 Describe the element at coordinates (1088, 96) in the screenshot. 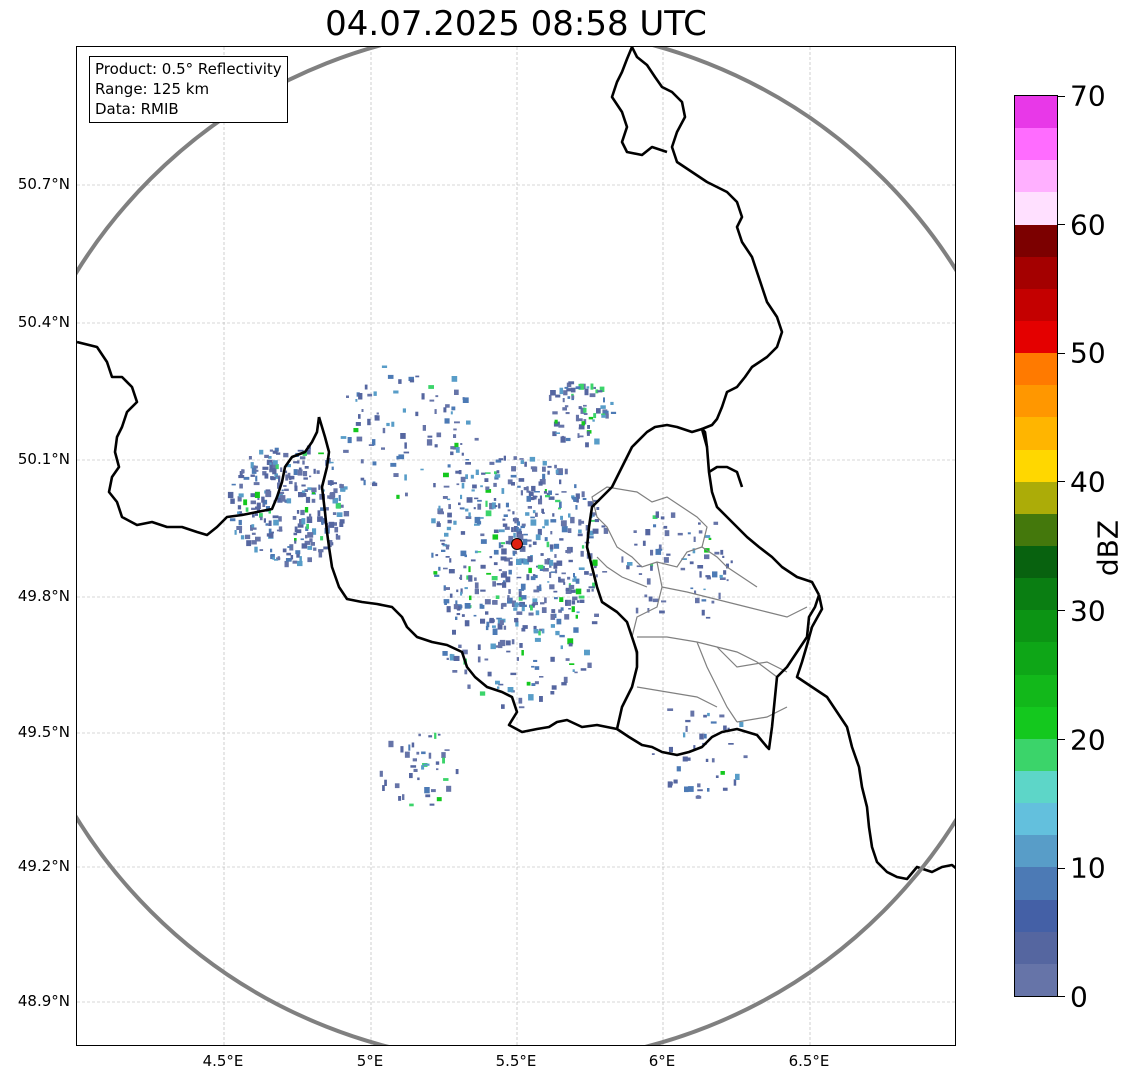

I see `colorbar-tick: 70` at that location.